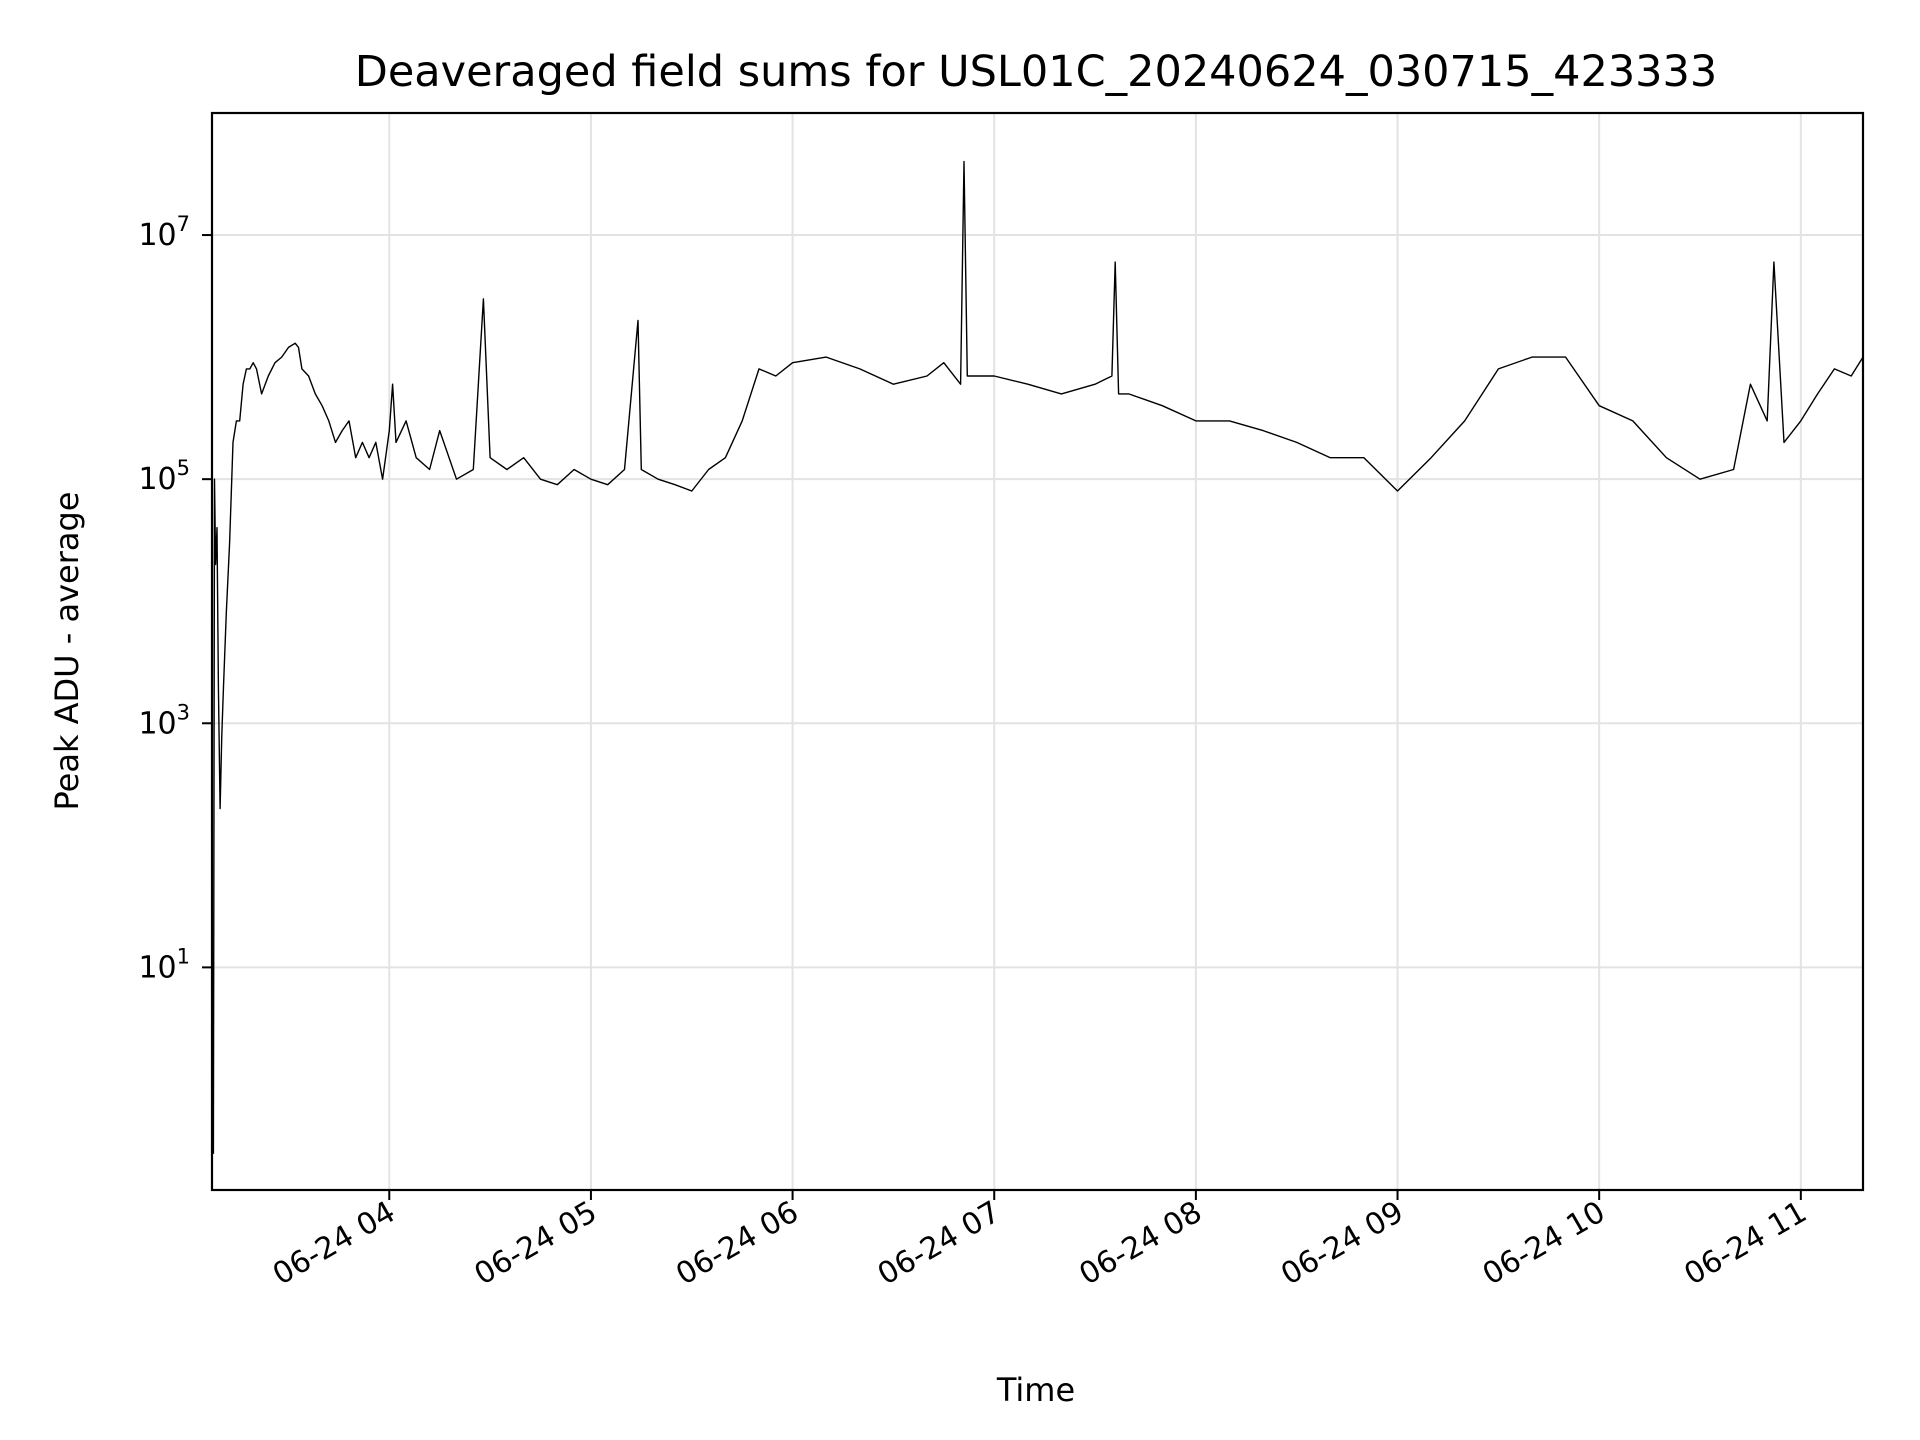 This screenshot has height=1440, width=1920. What do you see at coordinates (536, 1244) in the screenshot?
I see `x-tick-label: 06-24 05` at bounding box center [536, 1244].